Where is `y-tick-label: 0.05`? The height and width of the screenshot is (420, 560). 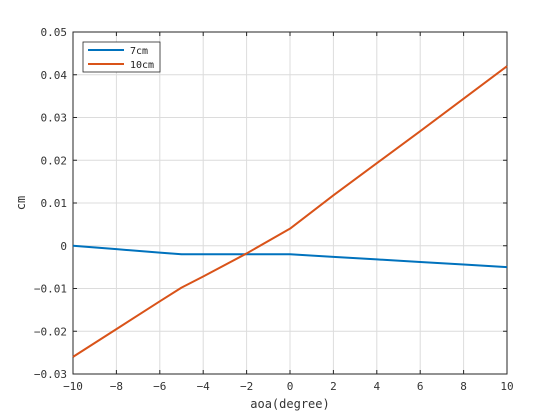 y-tick-label: 0.05 is located at coordinates (54, 32).